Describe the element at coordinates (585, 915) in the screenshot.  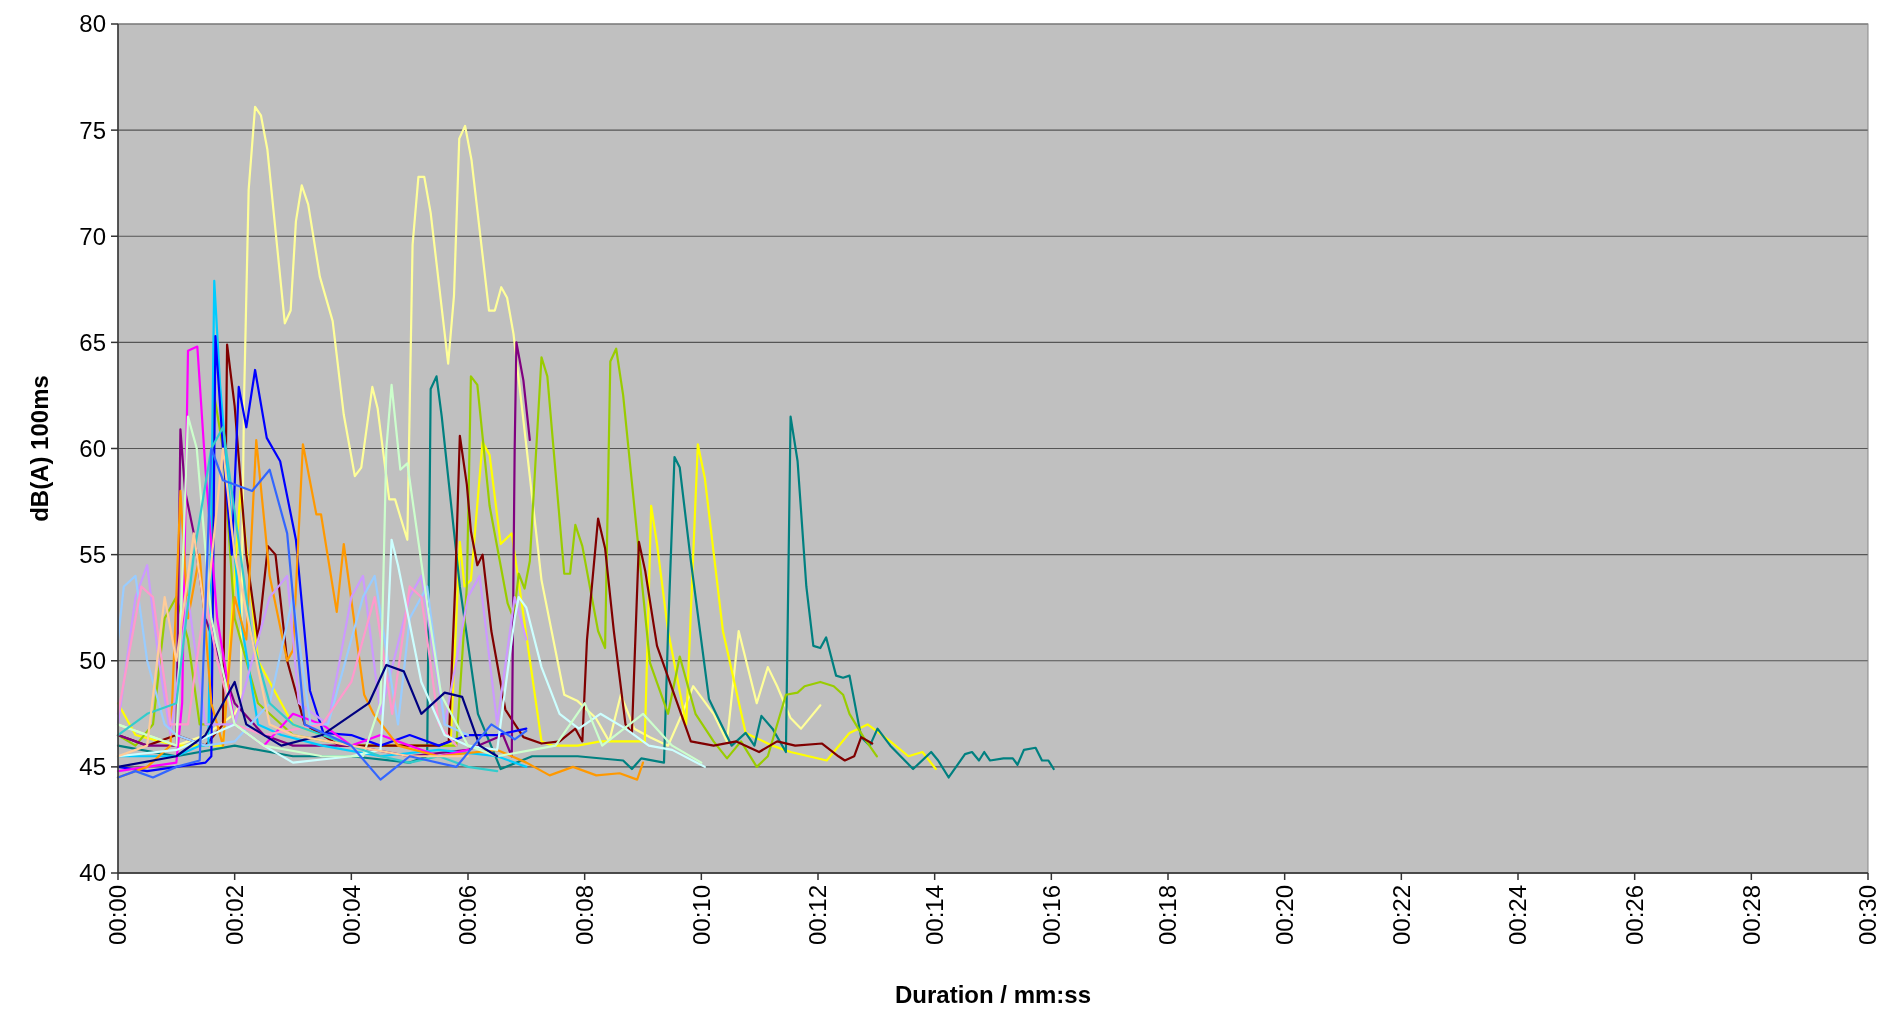
I see `x-tick-label: 00:08` at that location.